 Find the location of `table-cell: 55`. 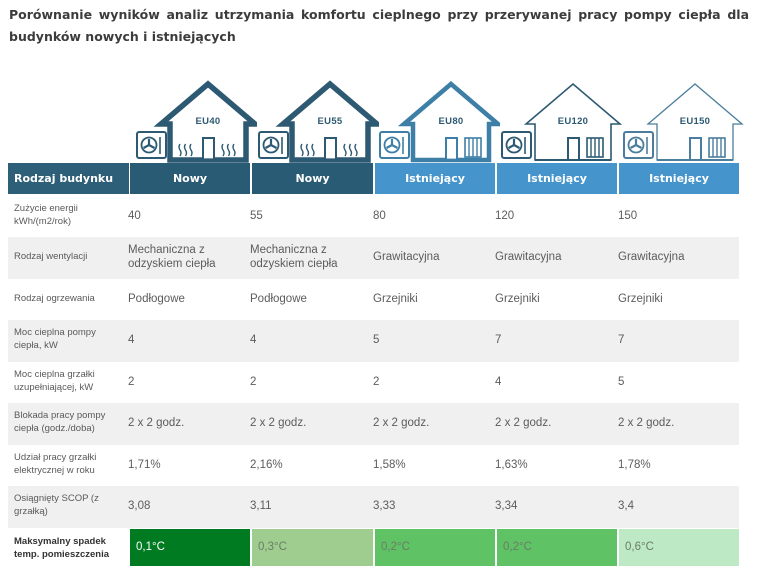

table-cell: 55 is located at coordinates (256, 216).